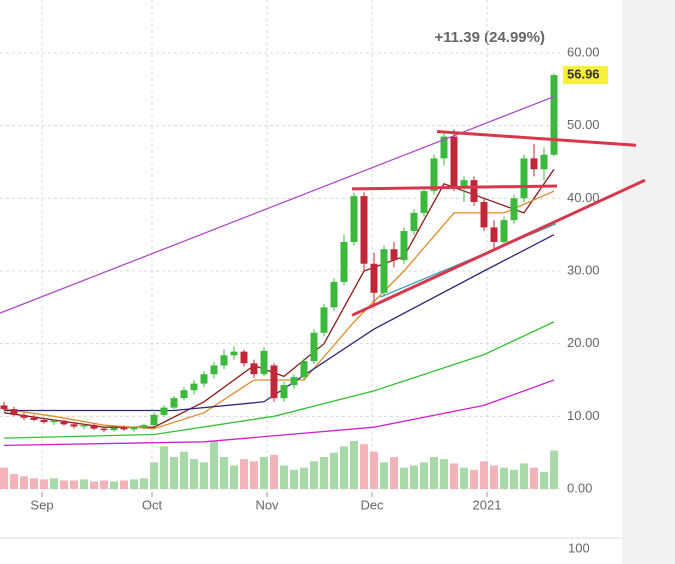  I want to click on last-price-label: 56.96, so click(583, 74).